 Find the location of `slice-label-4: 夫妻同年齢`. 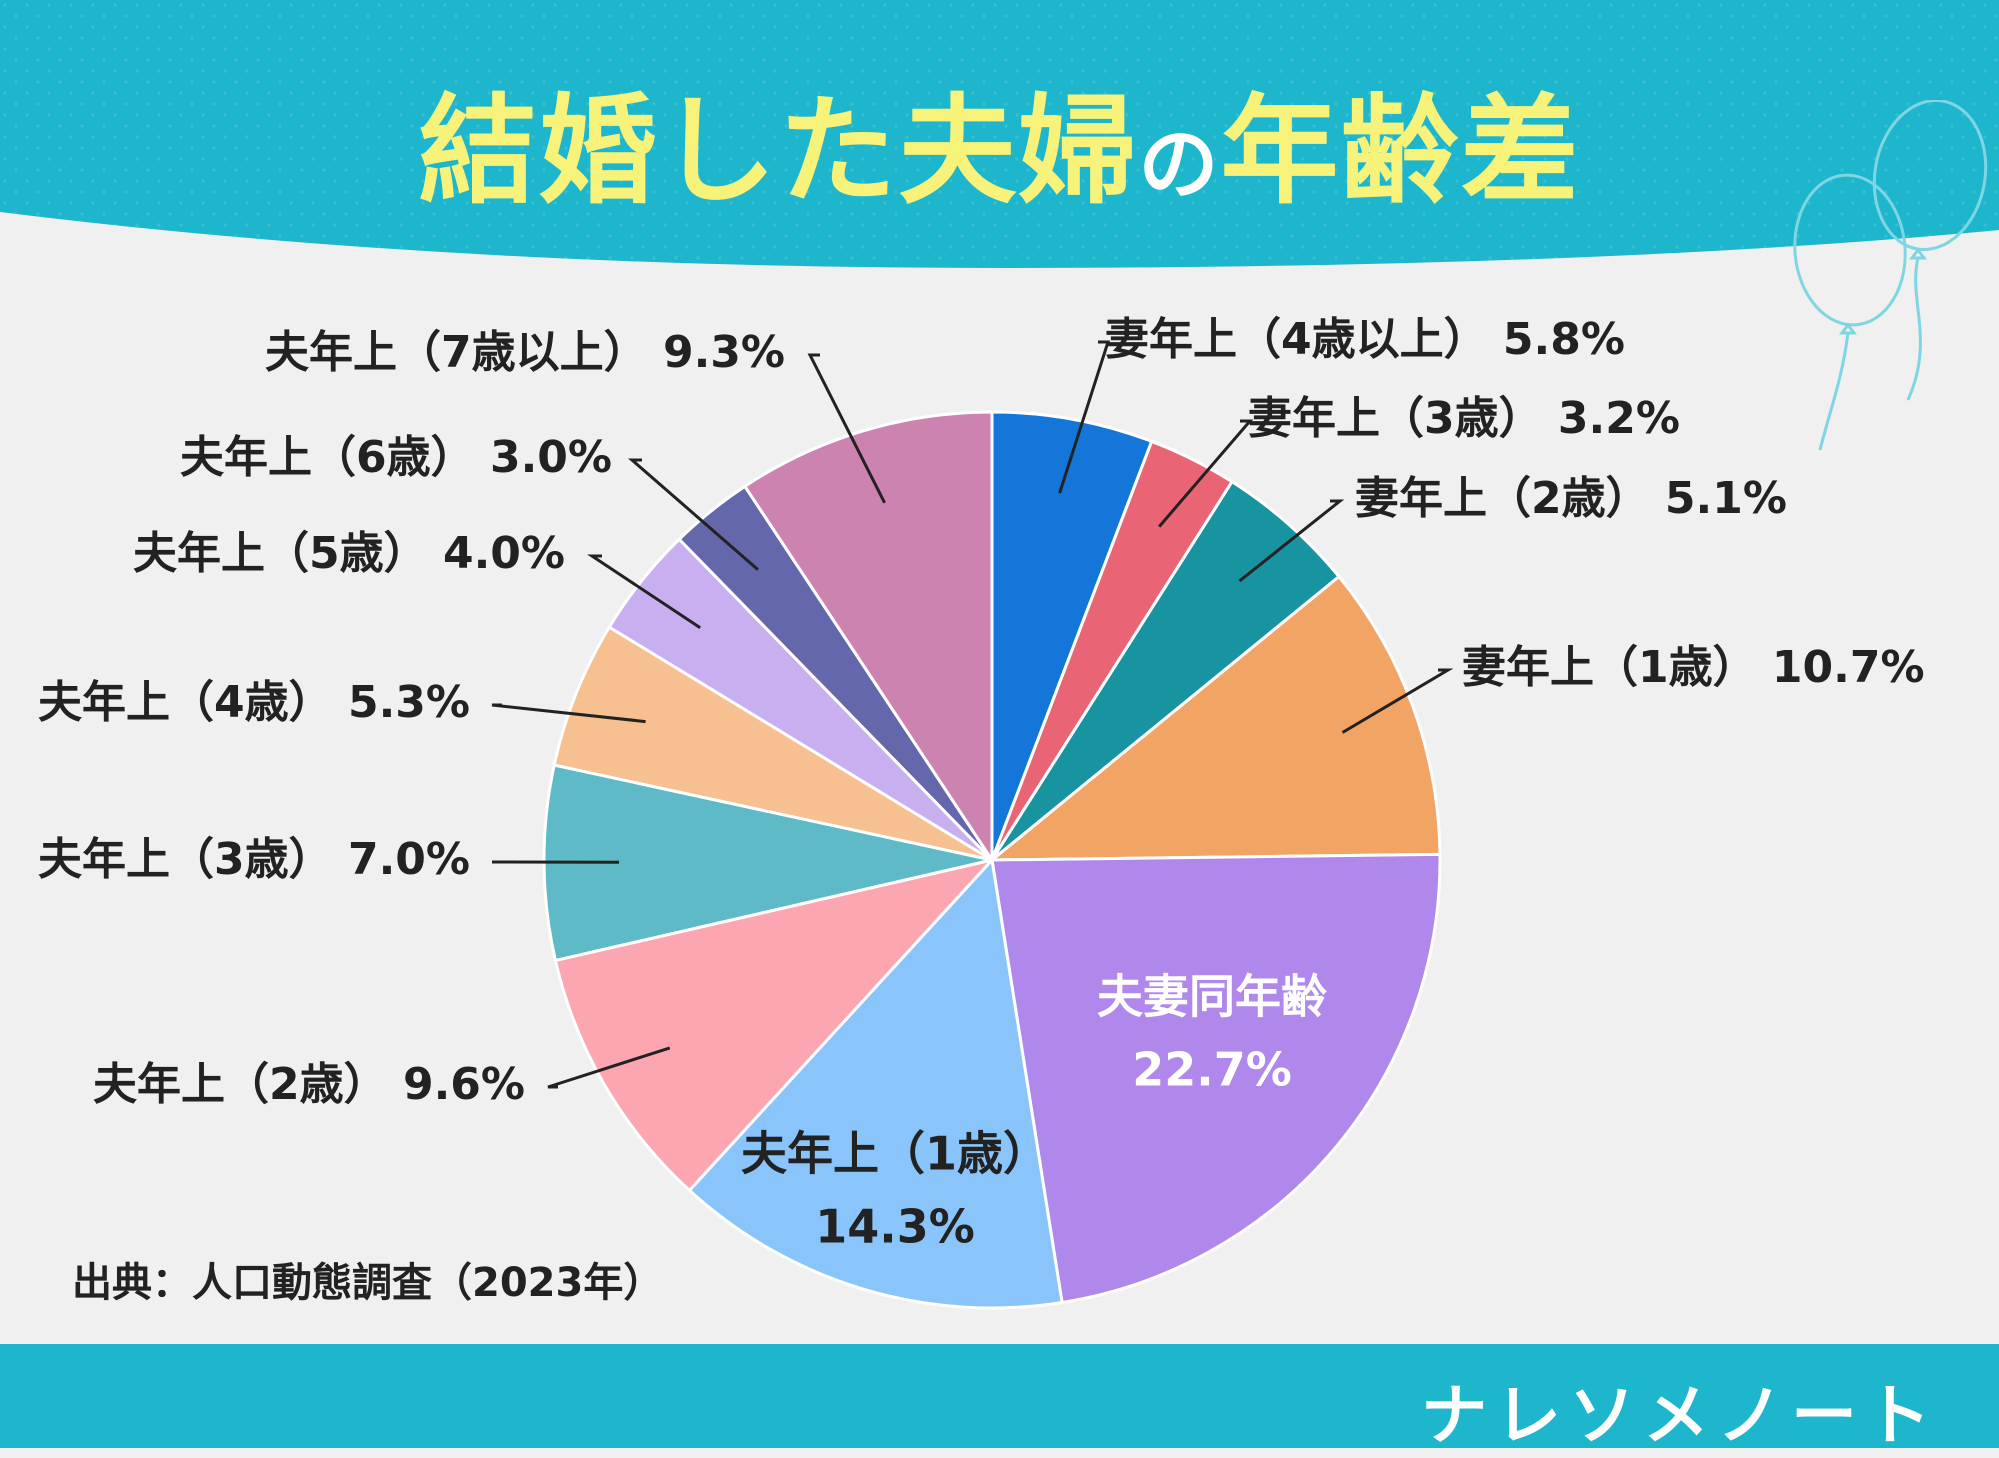

slice-label-4: 夫妻同年齢 is located at coordinates (1212, 997).